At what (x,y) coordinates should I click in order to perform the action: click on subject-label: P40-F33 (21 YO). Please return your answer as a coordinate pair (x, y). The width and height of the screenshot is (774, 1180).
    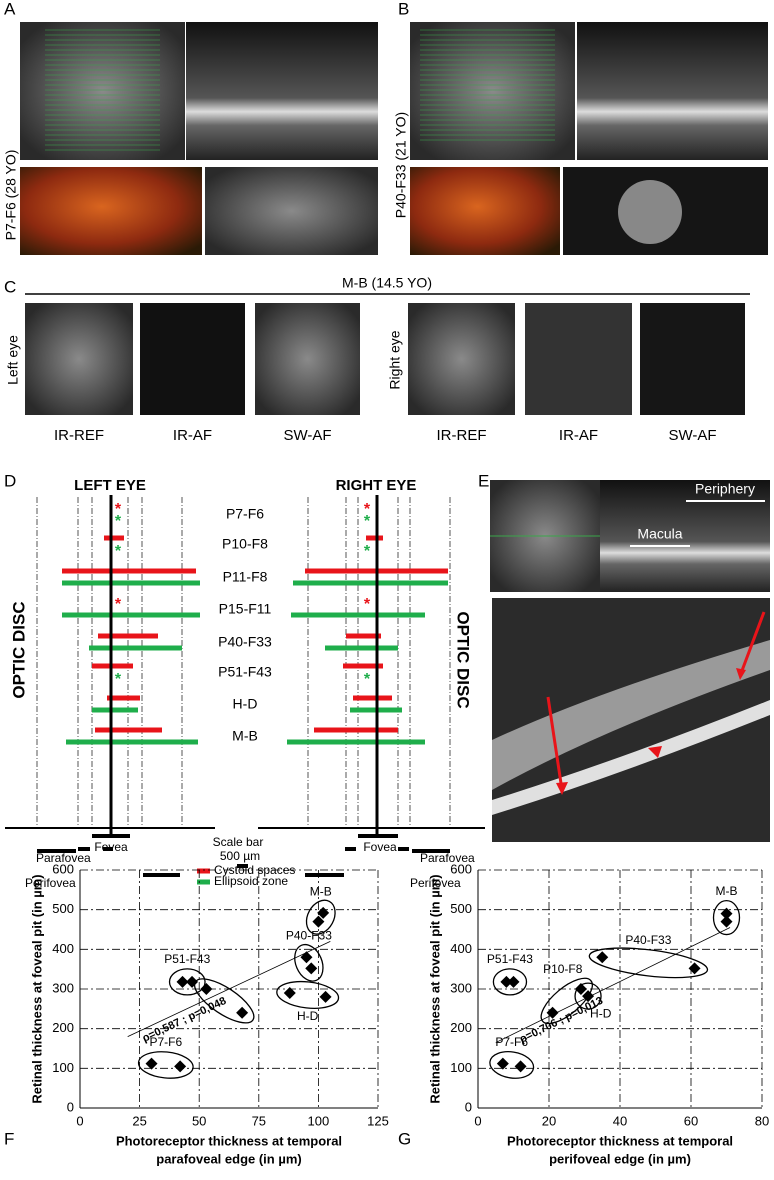
    Looking at the image, I should click on (401, 165).